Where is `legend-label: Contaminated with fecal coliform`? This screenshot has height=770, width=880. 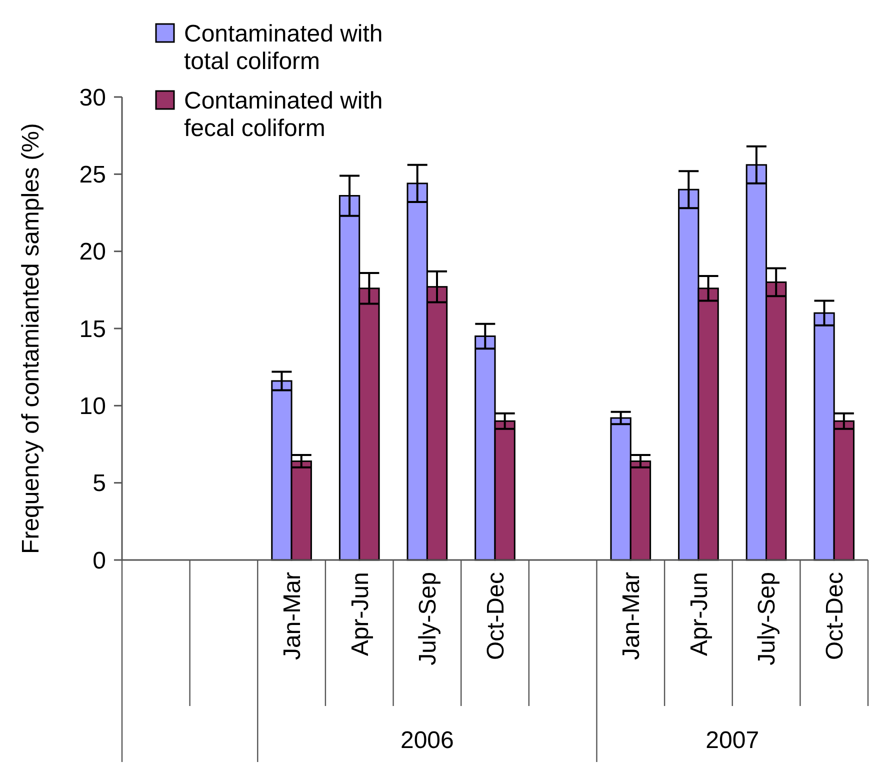 legend-label: Contaminated with fecal coliform is located at coordinates (283, 114).